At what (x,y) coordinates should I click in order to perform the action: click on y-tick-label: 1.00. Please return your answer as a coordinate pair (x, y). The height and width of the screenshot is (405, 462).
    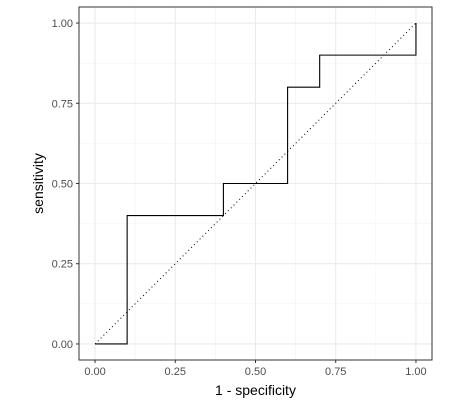
    Looking at the image, I should click on (62, 24).